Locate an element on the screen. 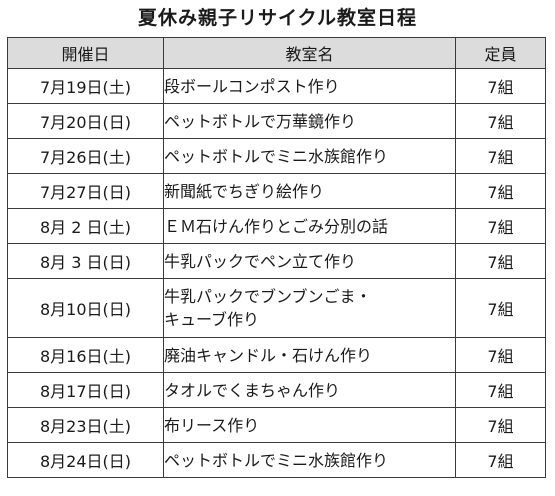 The image size is (555, 496). class-name-line: 布リース作り is located at coordinates (212, 425).